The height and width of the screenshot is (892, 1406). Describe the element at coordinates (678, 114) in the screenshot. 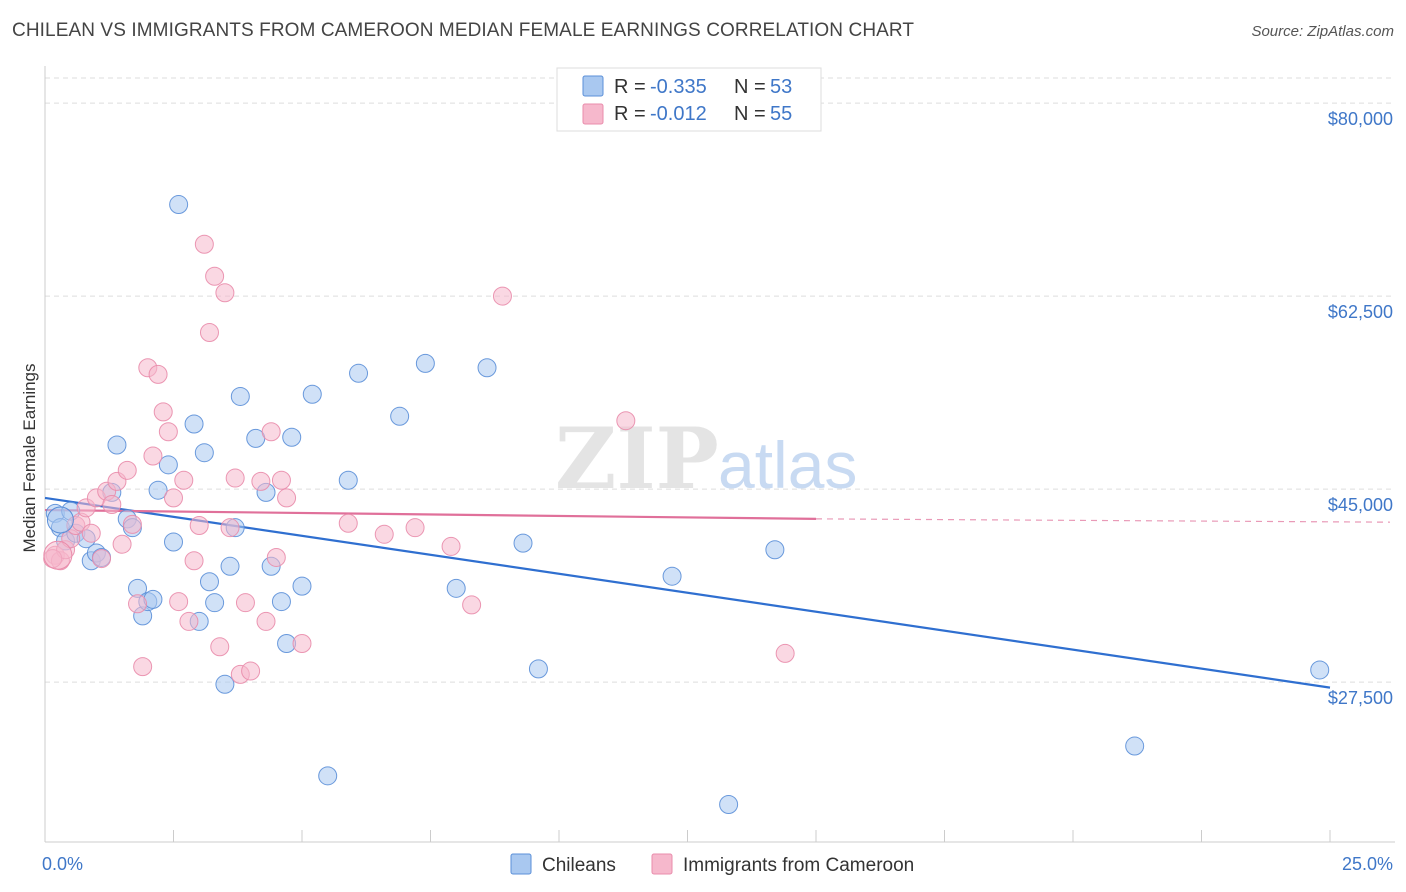

I see `legend-r-value-cameroon: -0.012` at that location.